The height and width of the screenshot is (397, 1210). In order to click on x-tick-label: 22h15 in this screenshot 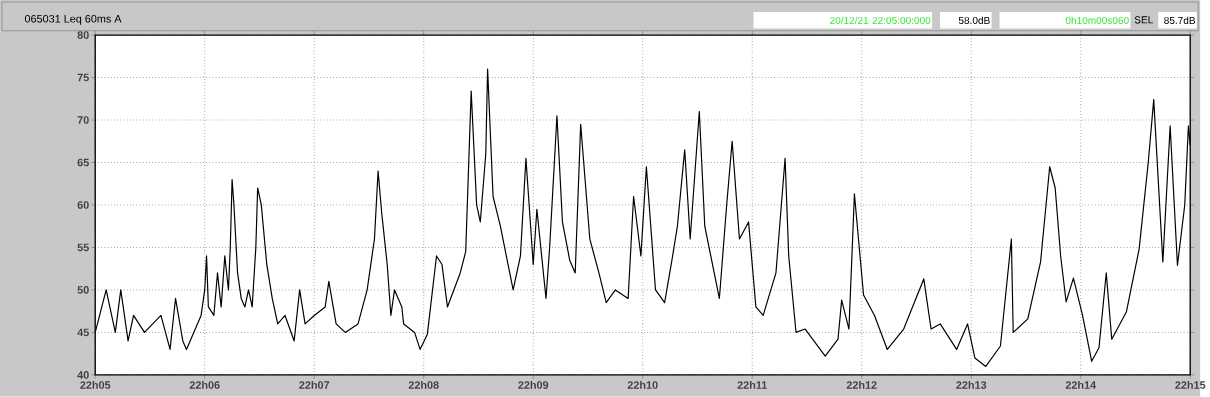, I will do `click(1190, 385)`.